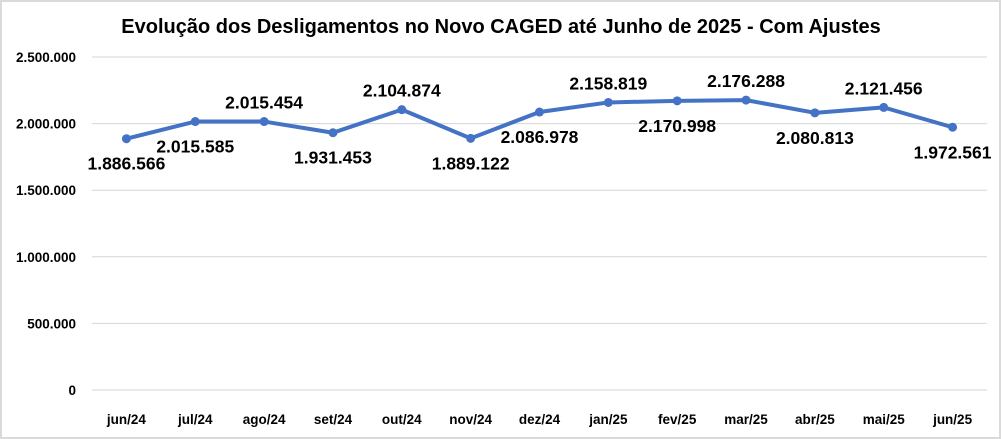 The height and width of the screenshot is (439, 1001). I want to click on x-axis-tick-label: jan/25, so click(608, 419).